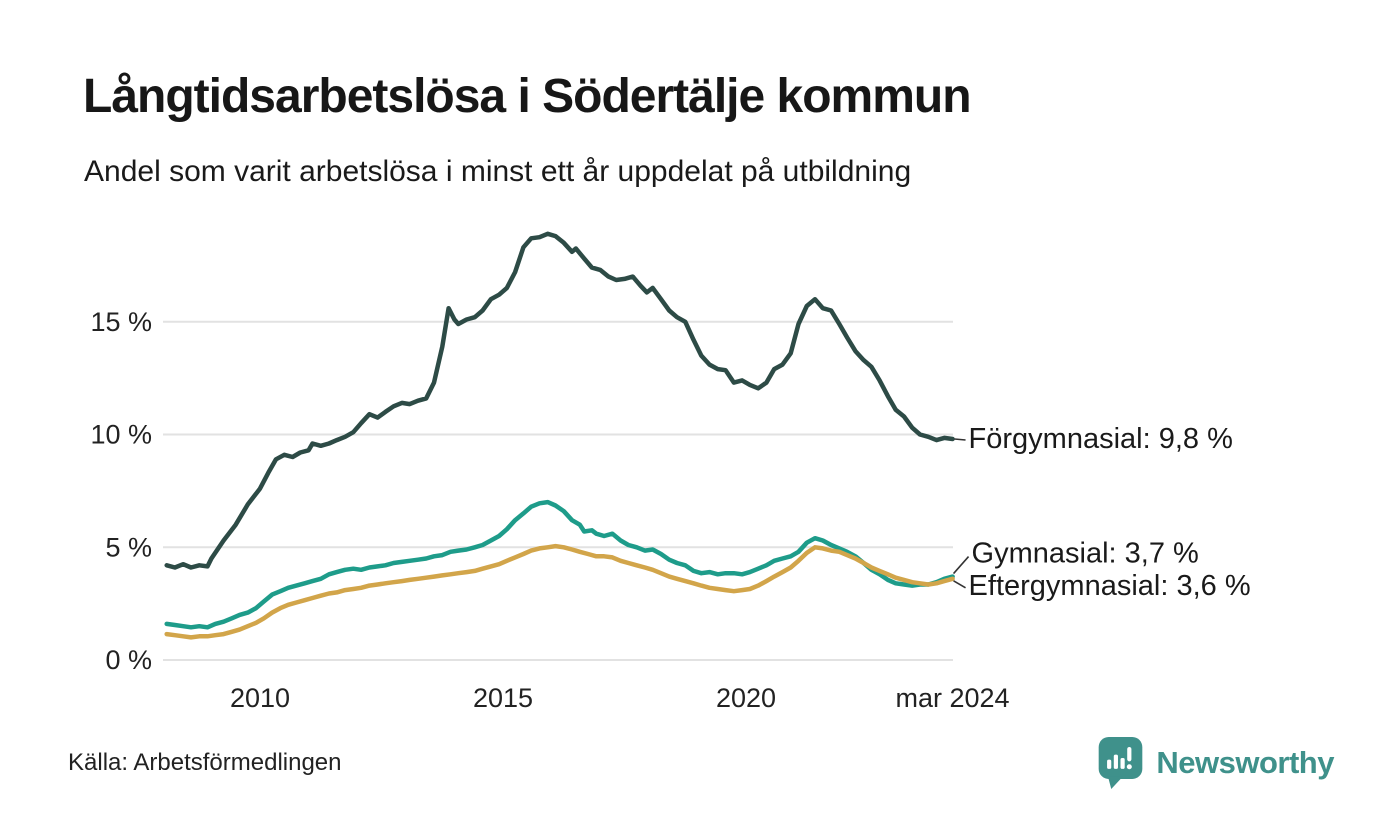 The width and height of the screenshot is (1400, 840). I want to click on series-line-gymnasial, so click(559, 564).